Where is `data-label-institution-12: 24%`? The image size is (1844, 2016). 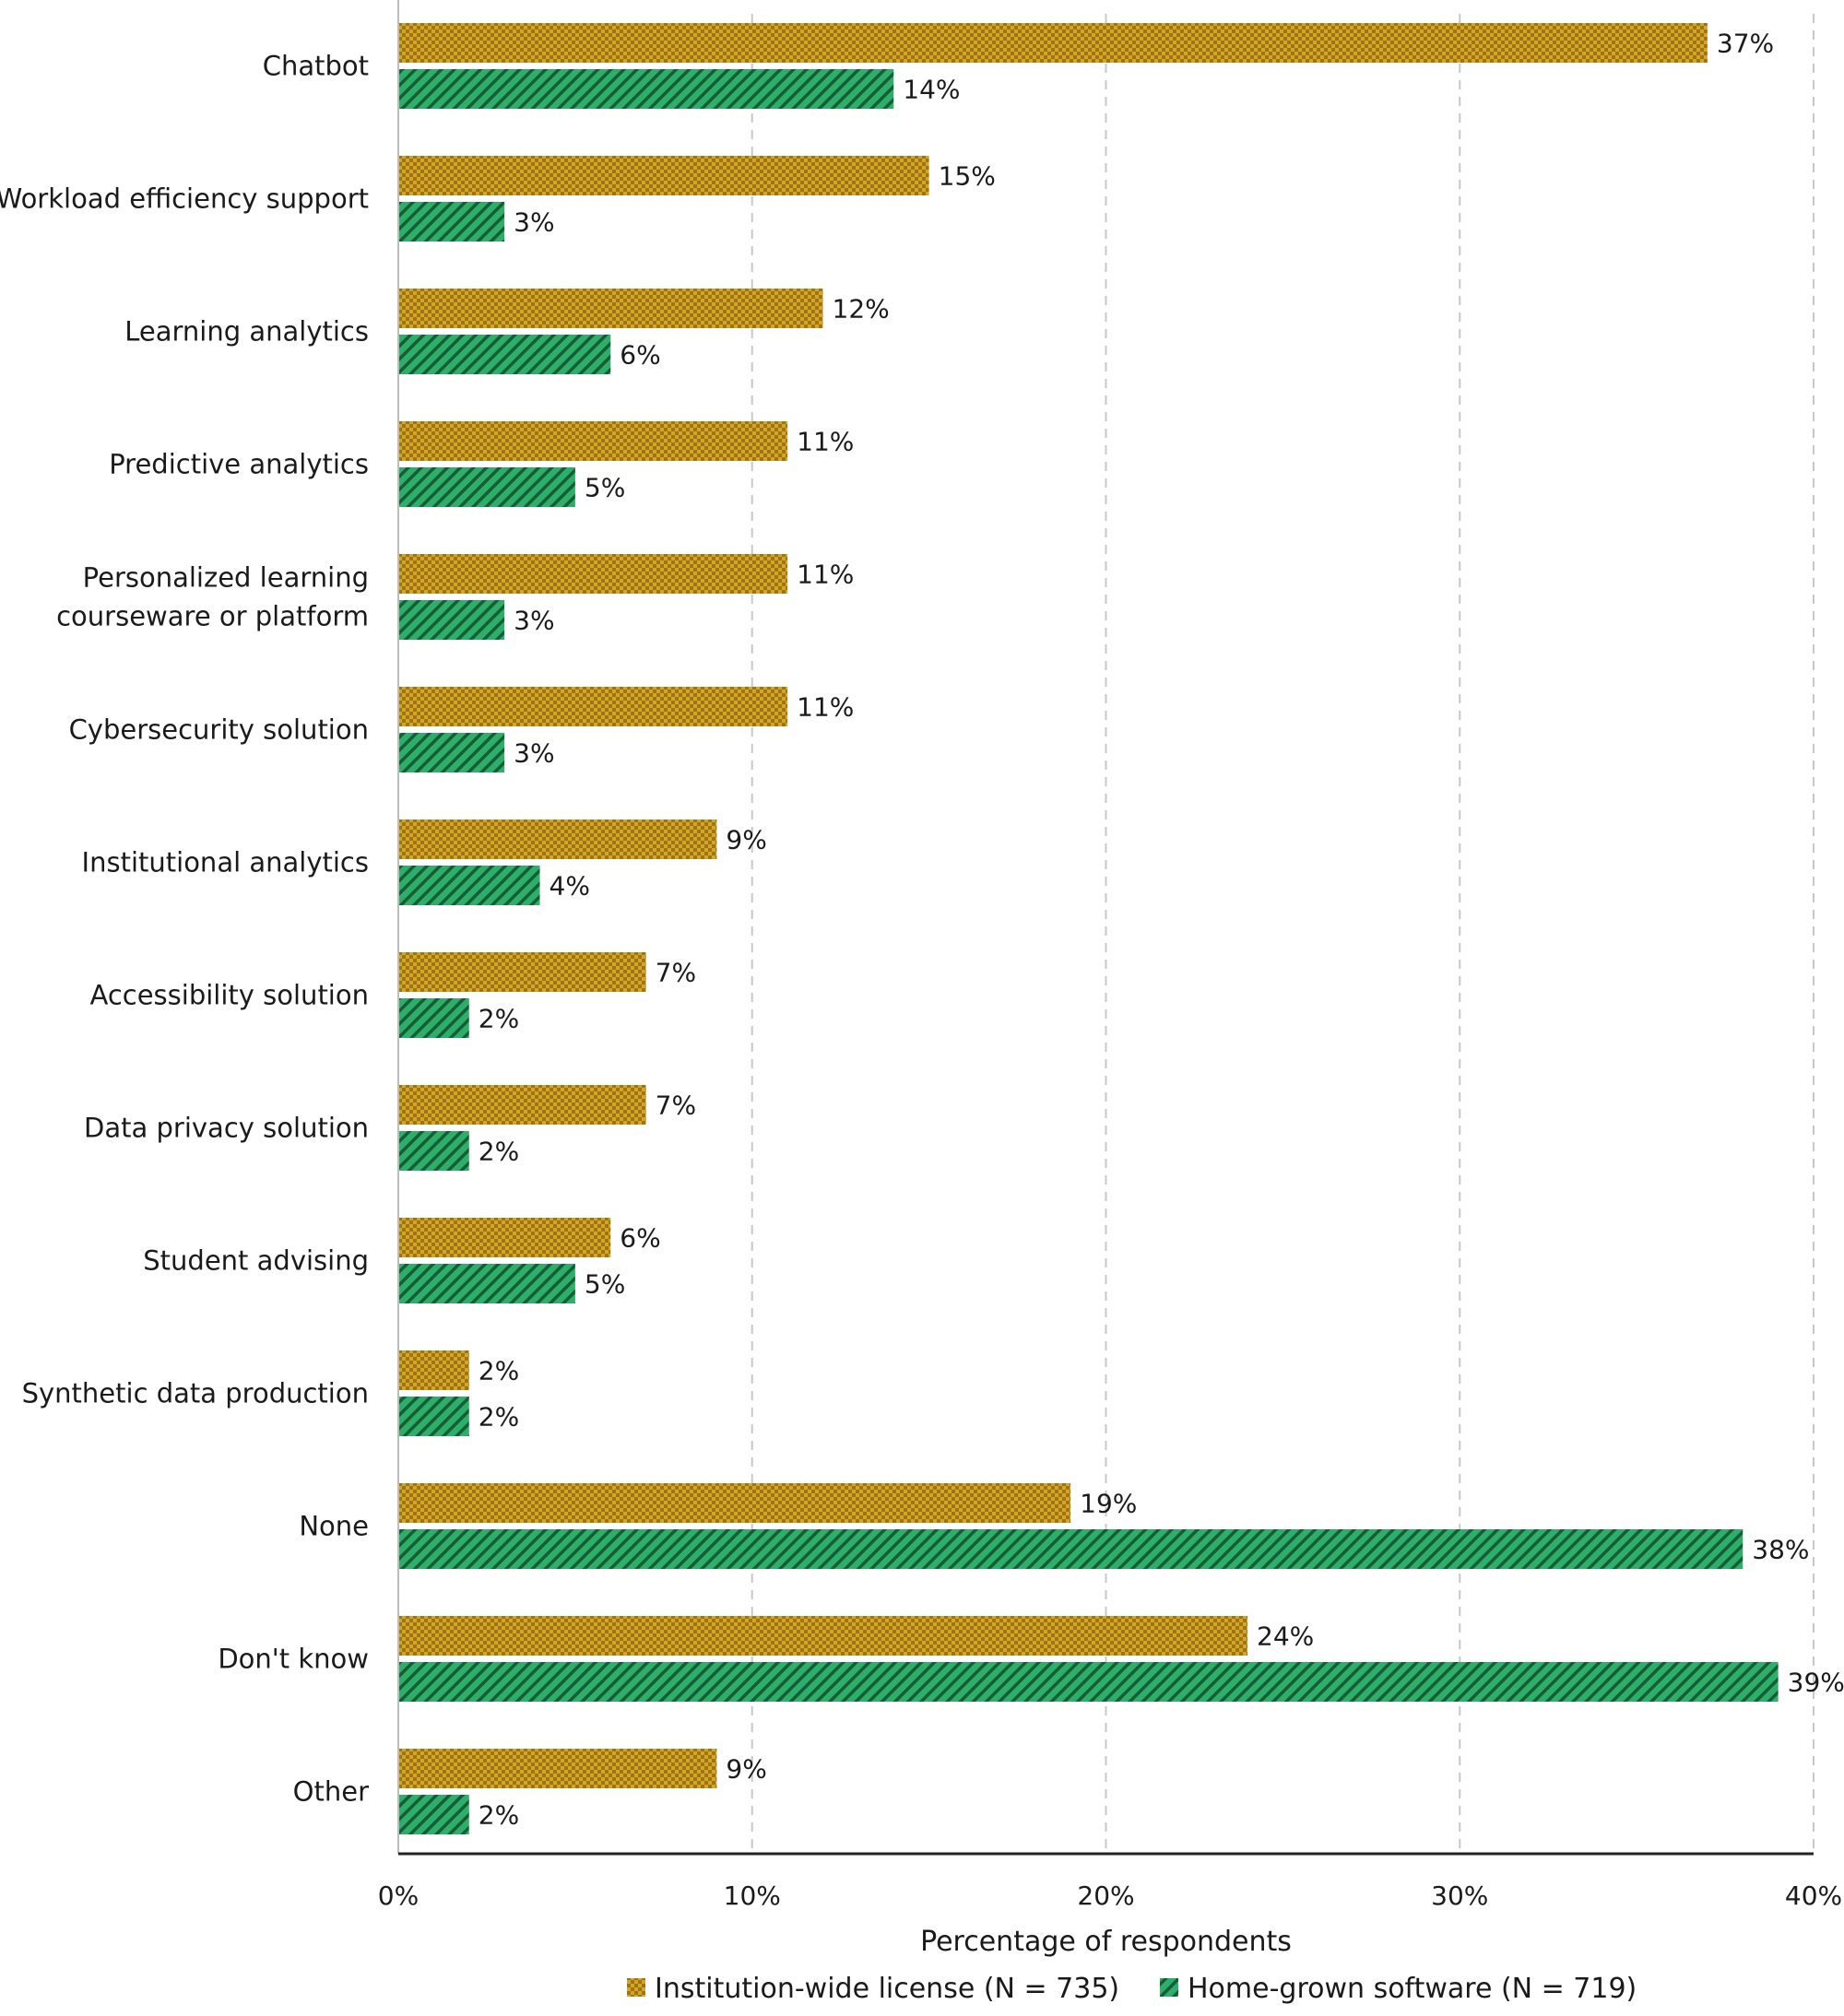
data-label-institution-12: 24% is located at coordinates (1286, 1636).